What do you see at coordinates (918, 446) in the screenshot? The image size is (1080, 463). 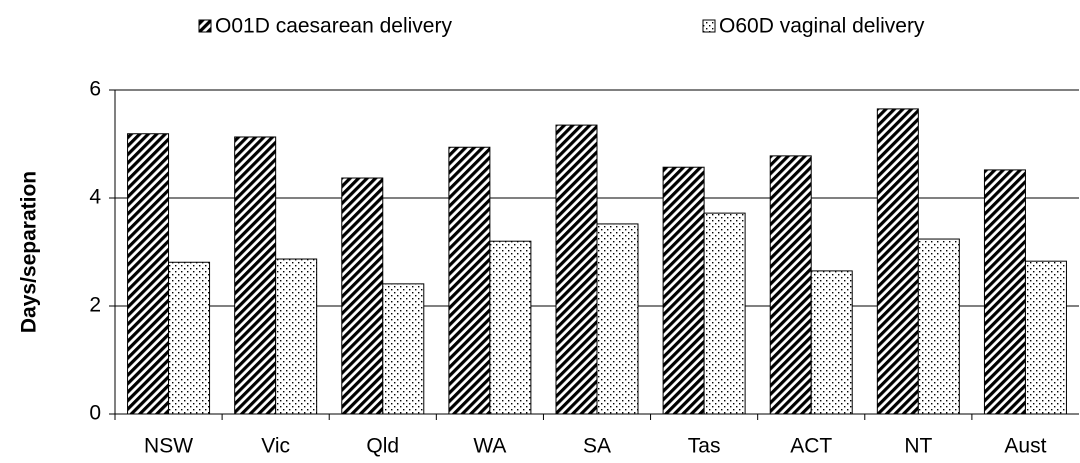 I see `x-tick-label: NT` at bounding box center [918, 446].